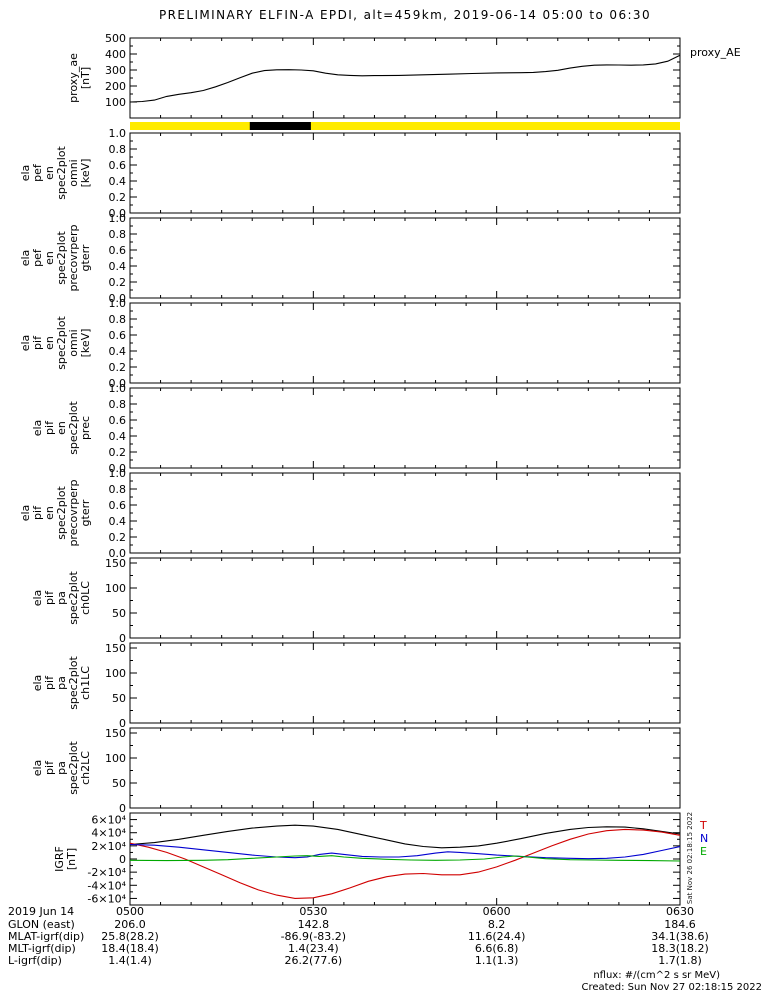 This screenshot has width=775, height=1000. What do you see at coordinates (395, 428) in the screenshot?
I see `panel-ela_pif_en_spec2plot_prec: 1.0 0.8 0.6 0.4 0.2 0.0` at bounding box center [395, 428].